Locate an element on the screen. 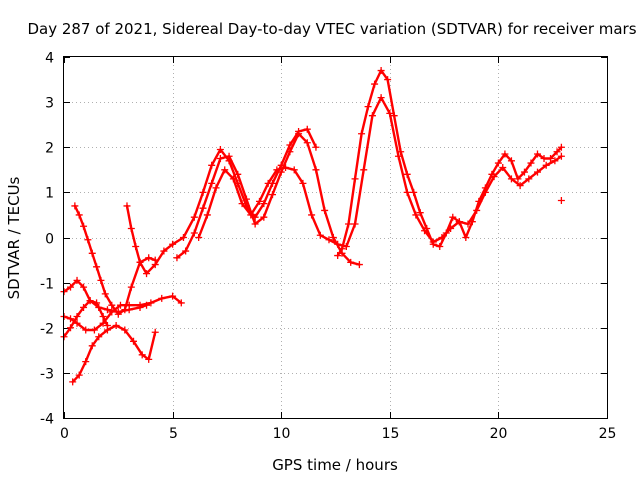 The image size is (640, 480). x-axis-label: GPS time / hours is located at coordinates (335, 465).